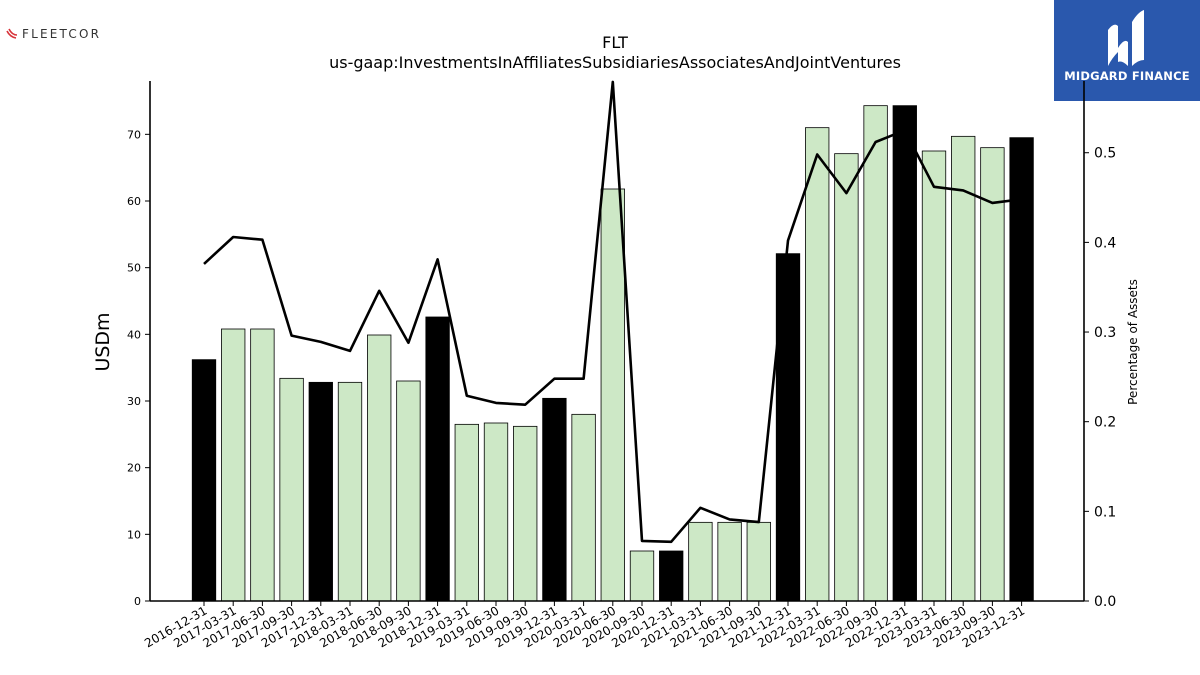 The image size is (1200, 675). Describe the element at coordinates (1133, 342) in the screenshot. I see `y2-axis-label: Percentage of Assets` at that location.